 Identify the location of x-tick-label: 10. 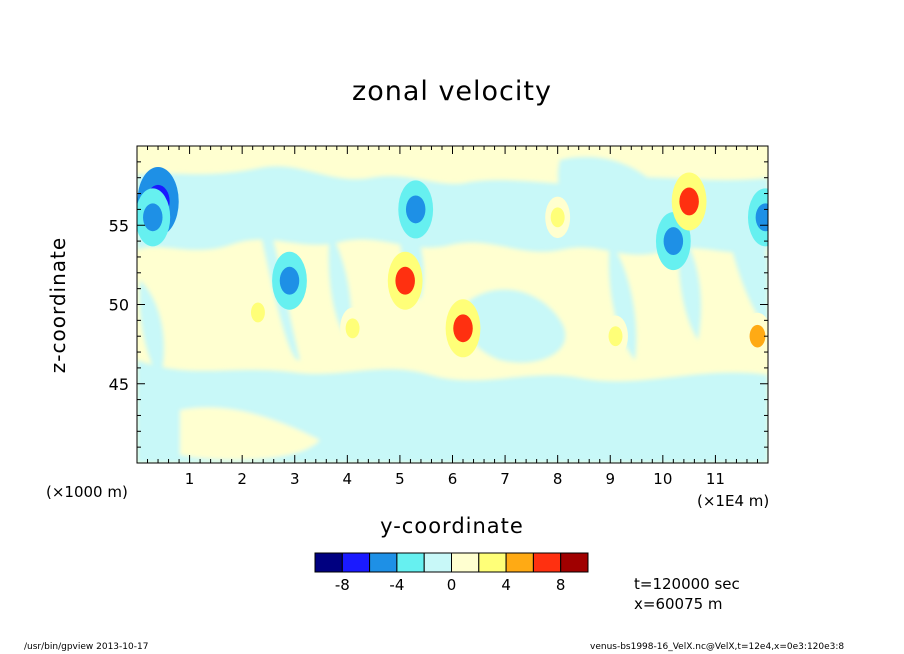
(662, 479).